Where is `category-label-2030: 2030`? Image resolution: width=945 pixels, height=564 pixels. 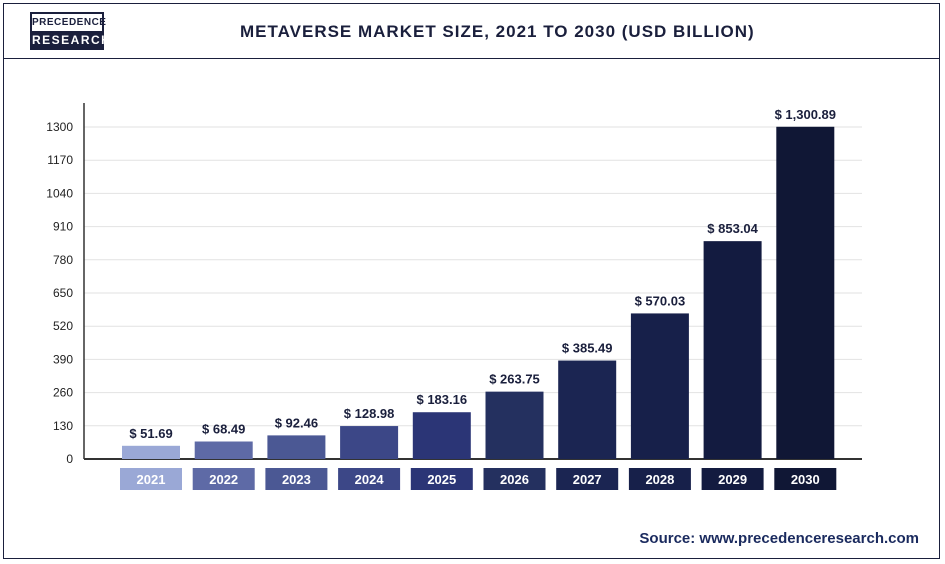 category-label-2030: 2030 is located at coordinates (805, 479).